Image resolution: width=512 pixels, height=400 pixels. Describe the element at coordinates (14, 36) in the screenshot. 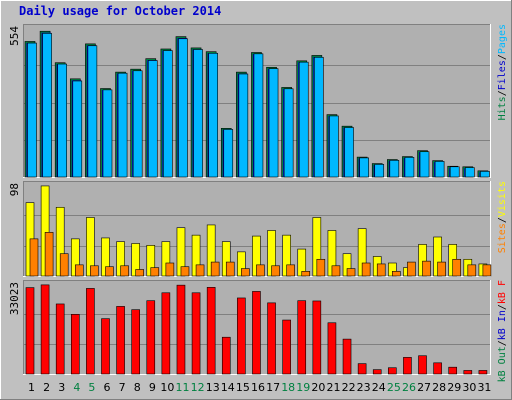

I see `y-max-label: 554` at that location.